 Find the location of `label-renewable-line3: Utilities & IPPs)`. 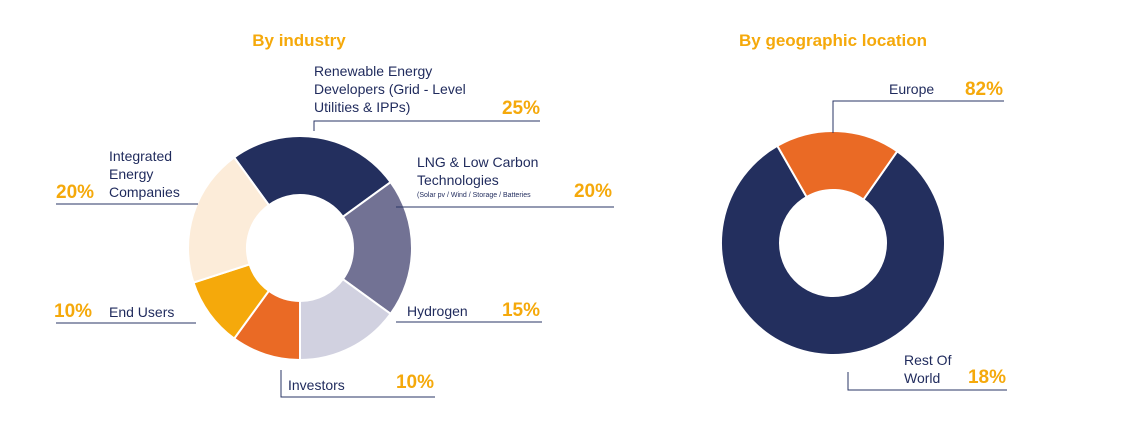

label-renewable-line3: Utilities & IPPs) is located at coordinates (362, 107).